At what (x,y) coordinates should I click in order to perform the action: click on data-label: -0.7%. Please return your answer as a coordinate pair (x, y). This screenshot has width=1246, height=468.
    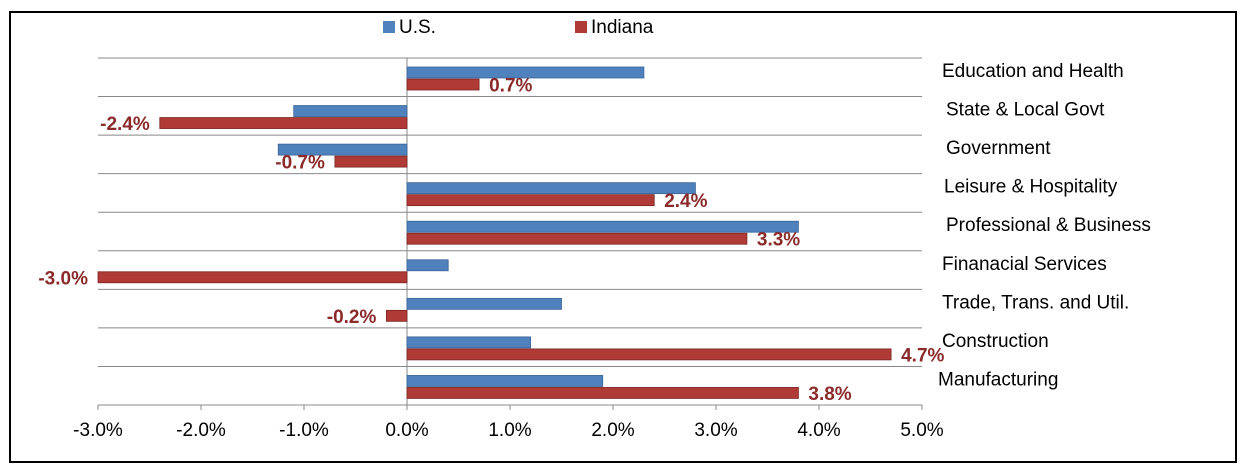
    Looking at the image, I should click on (300, 163).